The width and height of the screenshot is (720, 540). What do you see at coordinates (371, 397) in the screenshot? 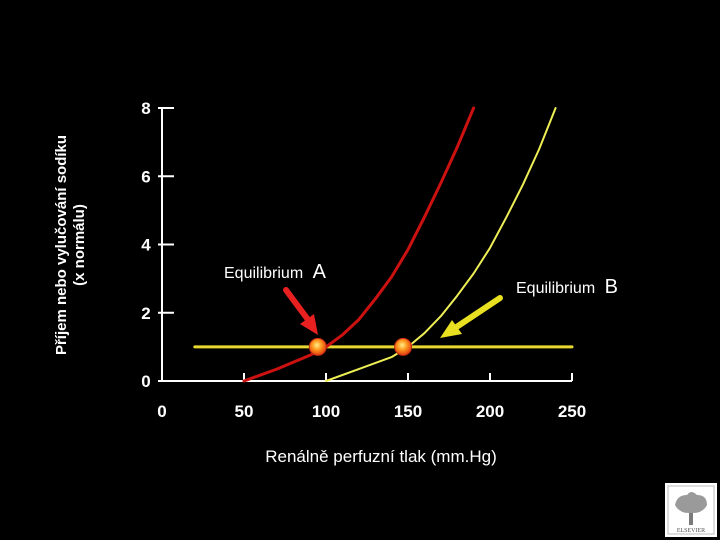
I see `x-ticks: 0 50 100 150 200 250` at bounding box center [371, 397].